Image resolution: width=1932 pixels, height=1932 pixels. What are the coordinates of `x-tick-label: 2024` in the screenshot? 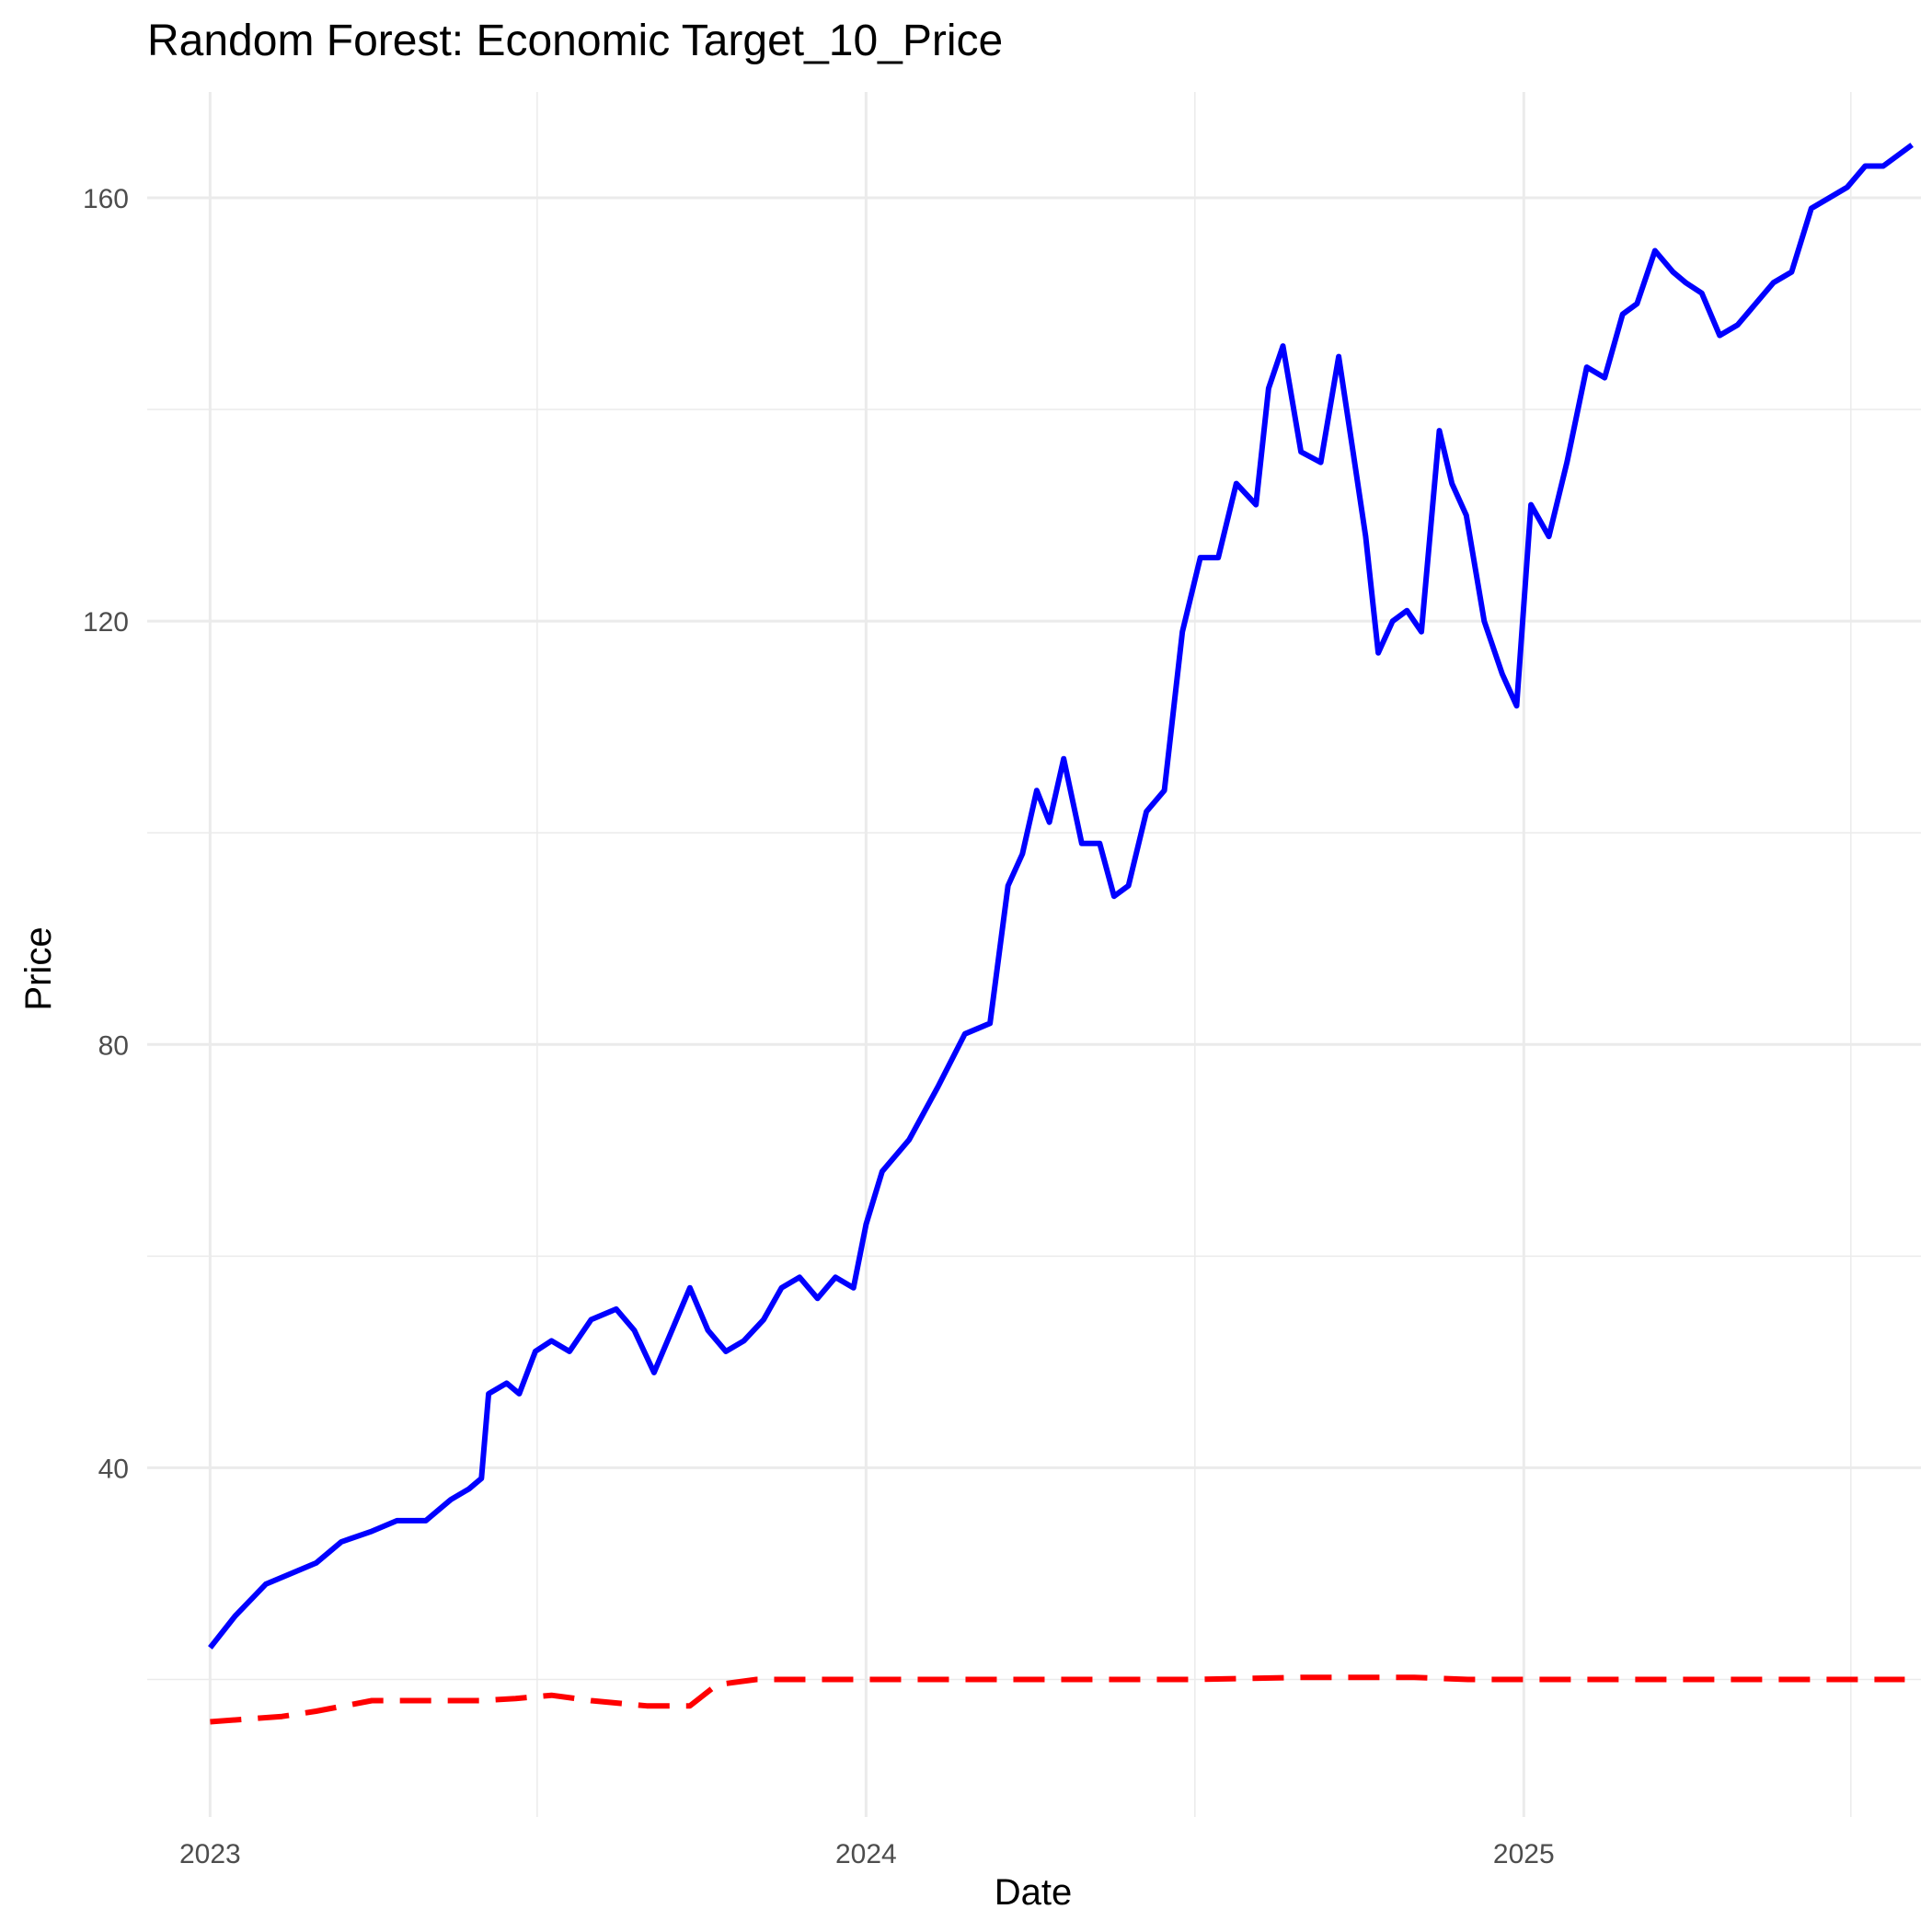 It's located at (866, 1854).